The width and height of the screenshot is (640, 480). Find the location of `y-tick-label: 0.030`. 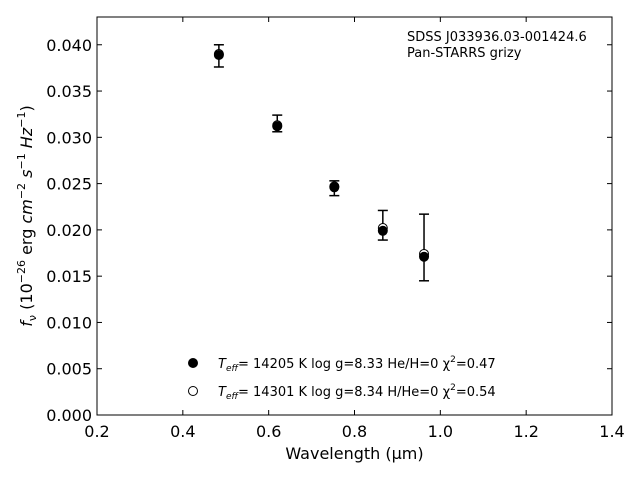

y-tick-label: 0.030 is located at coordinates (69, 137).